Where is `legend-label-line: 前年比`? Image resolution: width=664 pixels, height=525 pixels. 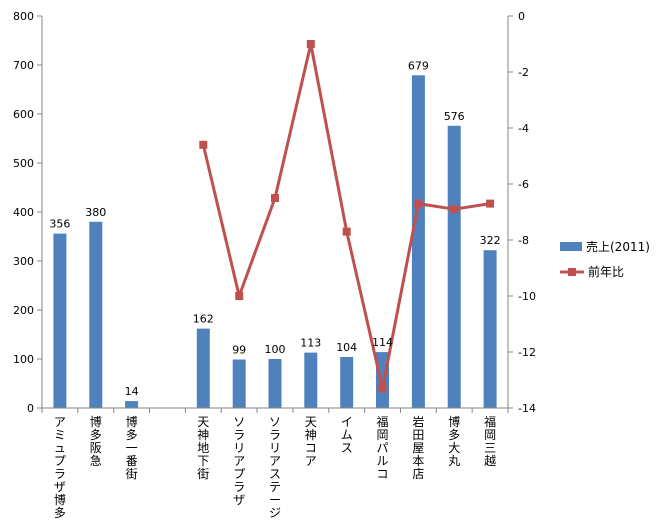
legend-label-line: 前年比 is located at coordinates (606, 271).